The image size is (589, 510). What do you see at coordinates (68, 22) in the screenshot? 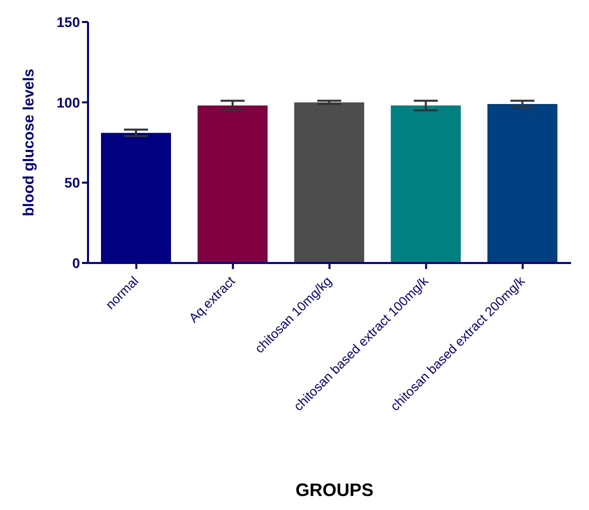
I see `y-tick-label: 150` at bounding box center [68, 22].